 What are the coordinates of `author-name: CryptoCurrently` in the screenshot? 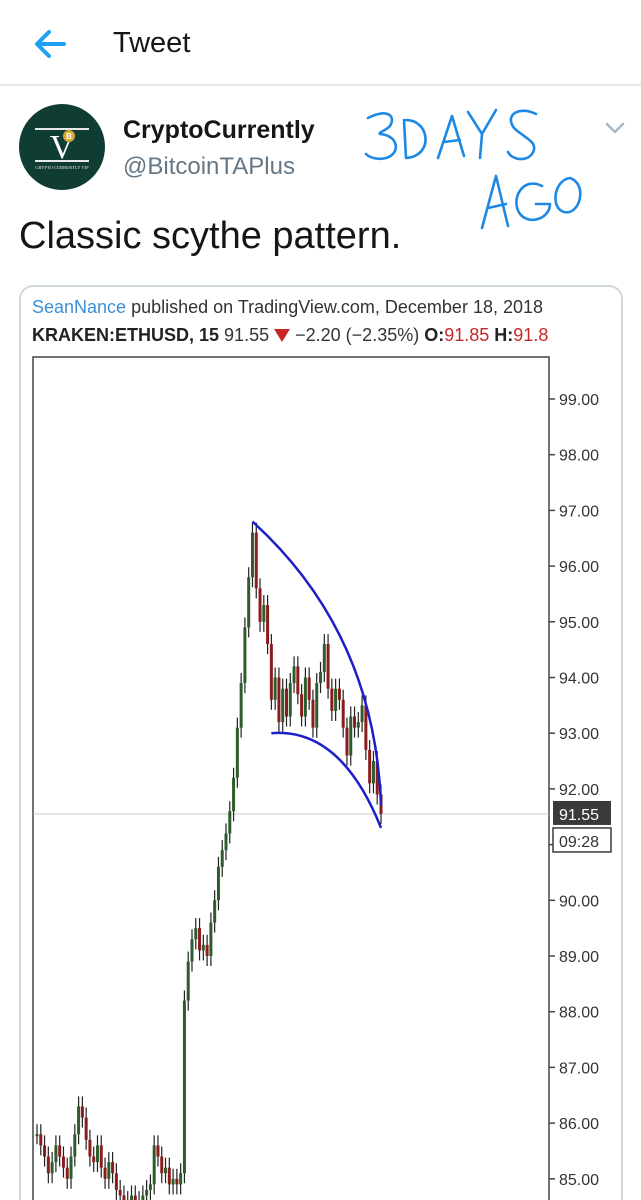 It's located at (219, 130).